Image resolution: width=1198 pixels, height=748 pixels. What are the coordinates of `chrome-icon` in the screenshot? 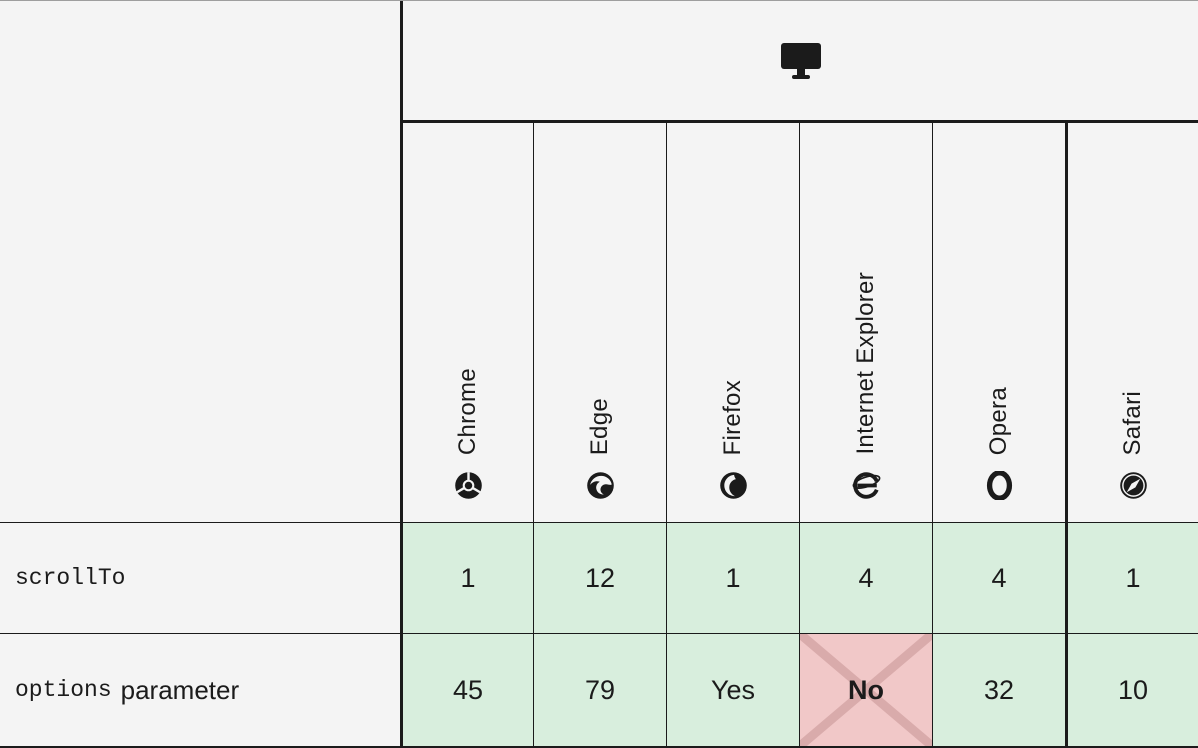 It's located at (468, 485).